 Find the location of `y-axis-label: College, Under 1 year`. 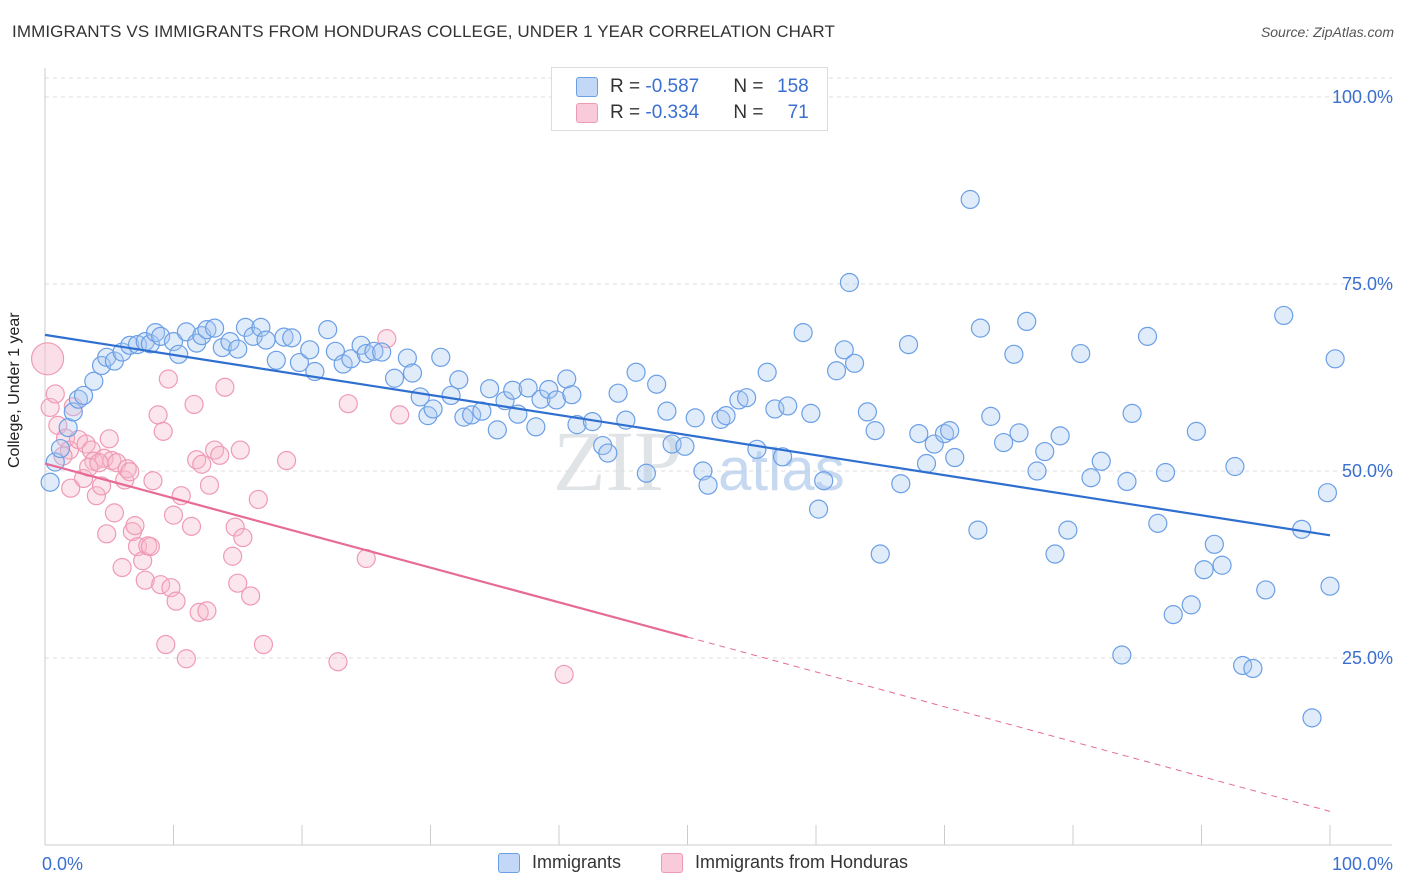

y-axis-label: College, Under 1 year is located at coordinates (14, 390).